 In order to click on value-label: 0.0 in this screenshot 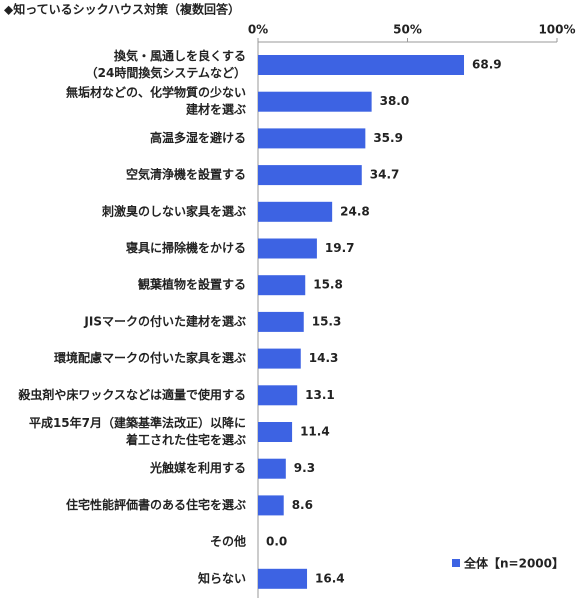, I will do `click(276, 542)`.